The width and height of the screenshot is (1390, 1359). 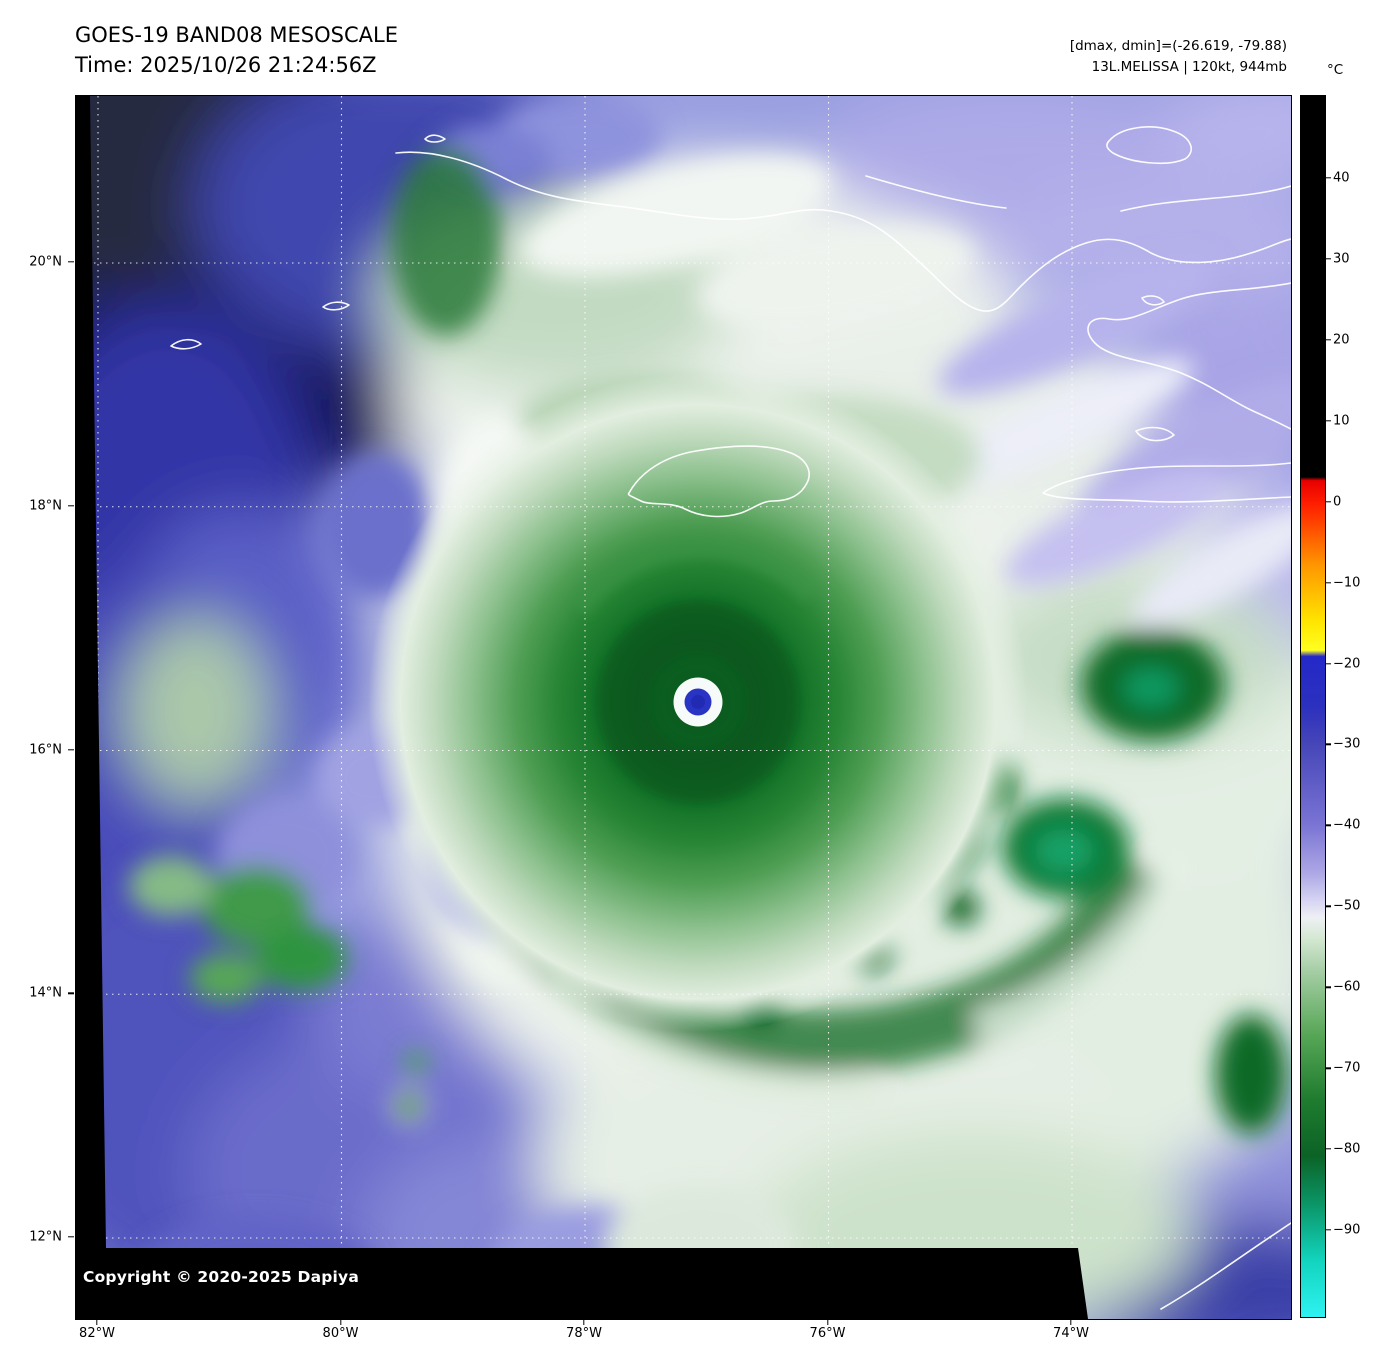 What do you see at coordinates (1178, 46) in the screenshot?
I see `dmax-dmin-readout: [dmax, dmin]=(-26.619, -79.88)` at bounding box center [1178, 46].